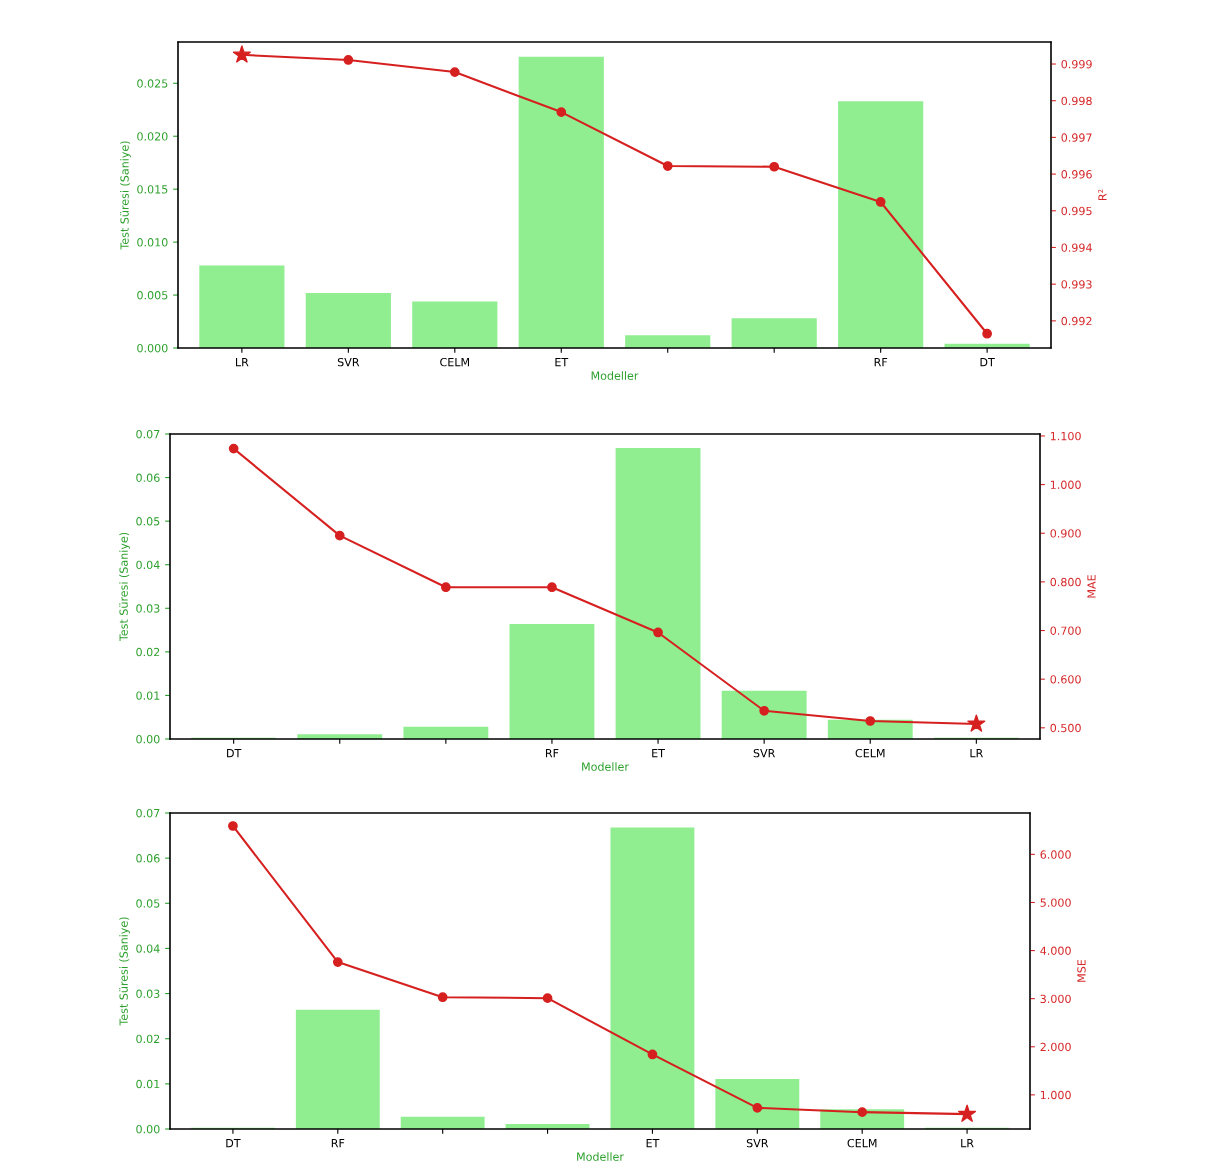 This screenshot has width=1215, height=1162. I want to click on y2-tick-label: 0.996, so click(1076, 174).